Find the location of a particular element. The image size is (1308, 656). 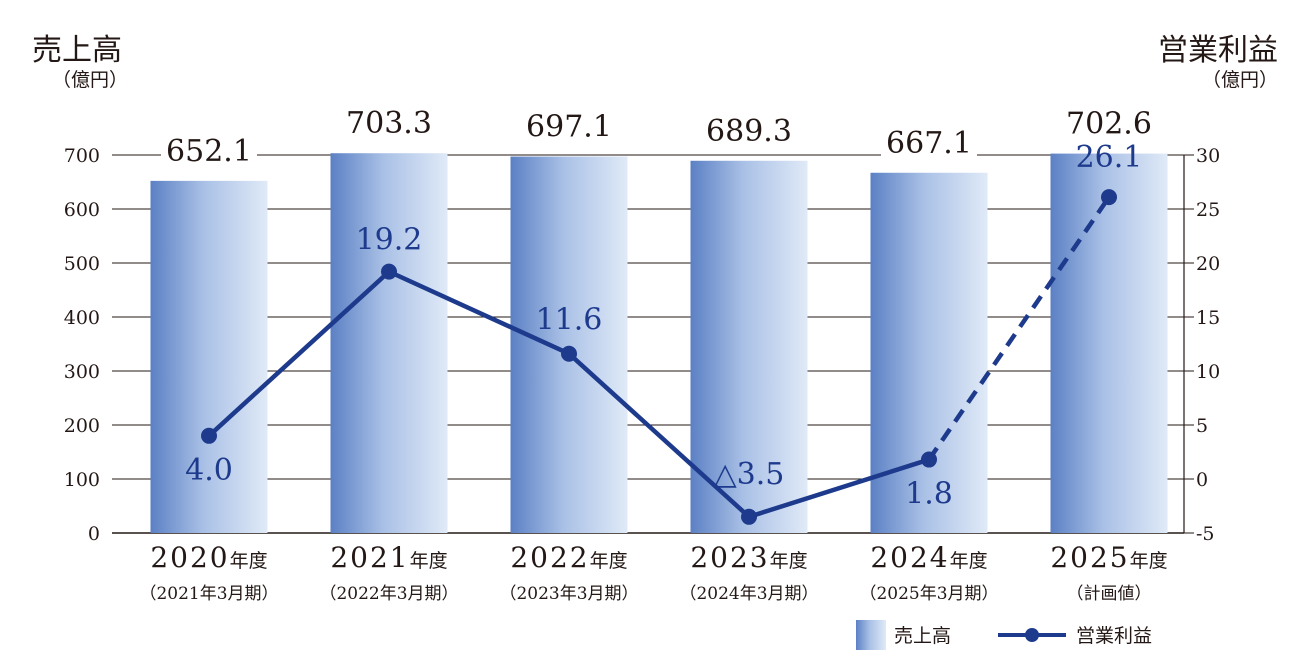

left-tick-label: 500 is located at coordinates (82, 264).